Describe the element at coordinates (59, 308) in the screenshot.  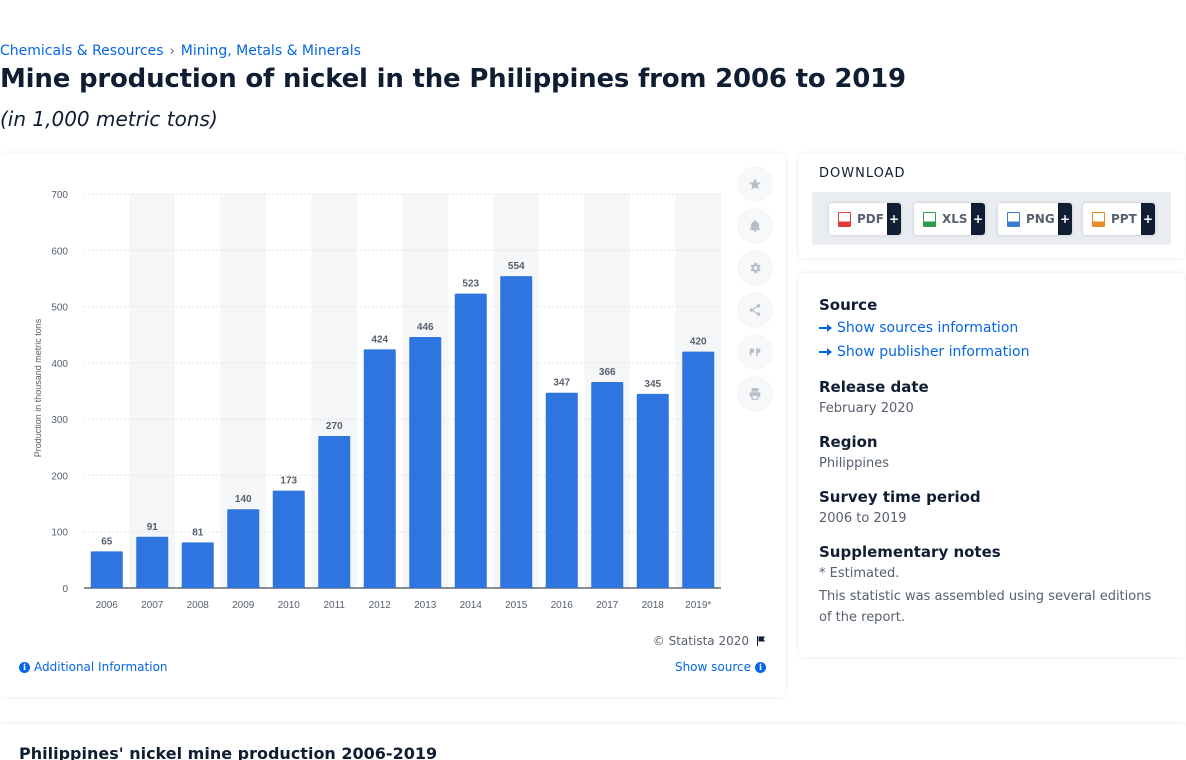
I see `y-tick-label: 500` at that location.